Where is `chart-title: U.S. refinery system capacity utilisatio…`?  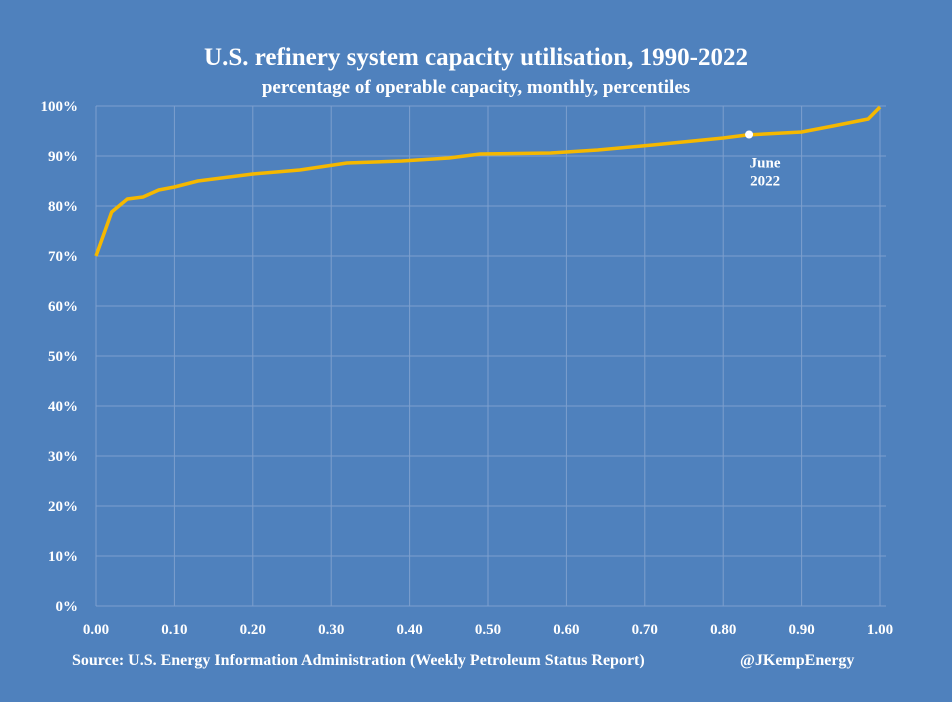
chart-title: U.S. refinery system capacity utilisatio… is located at coordinates (476, 57).